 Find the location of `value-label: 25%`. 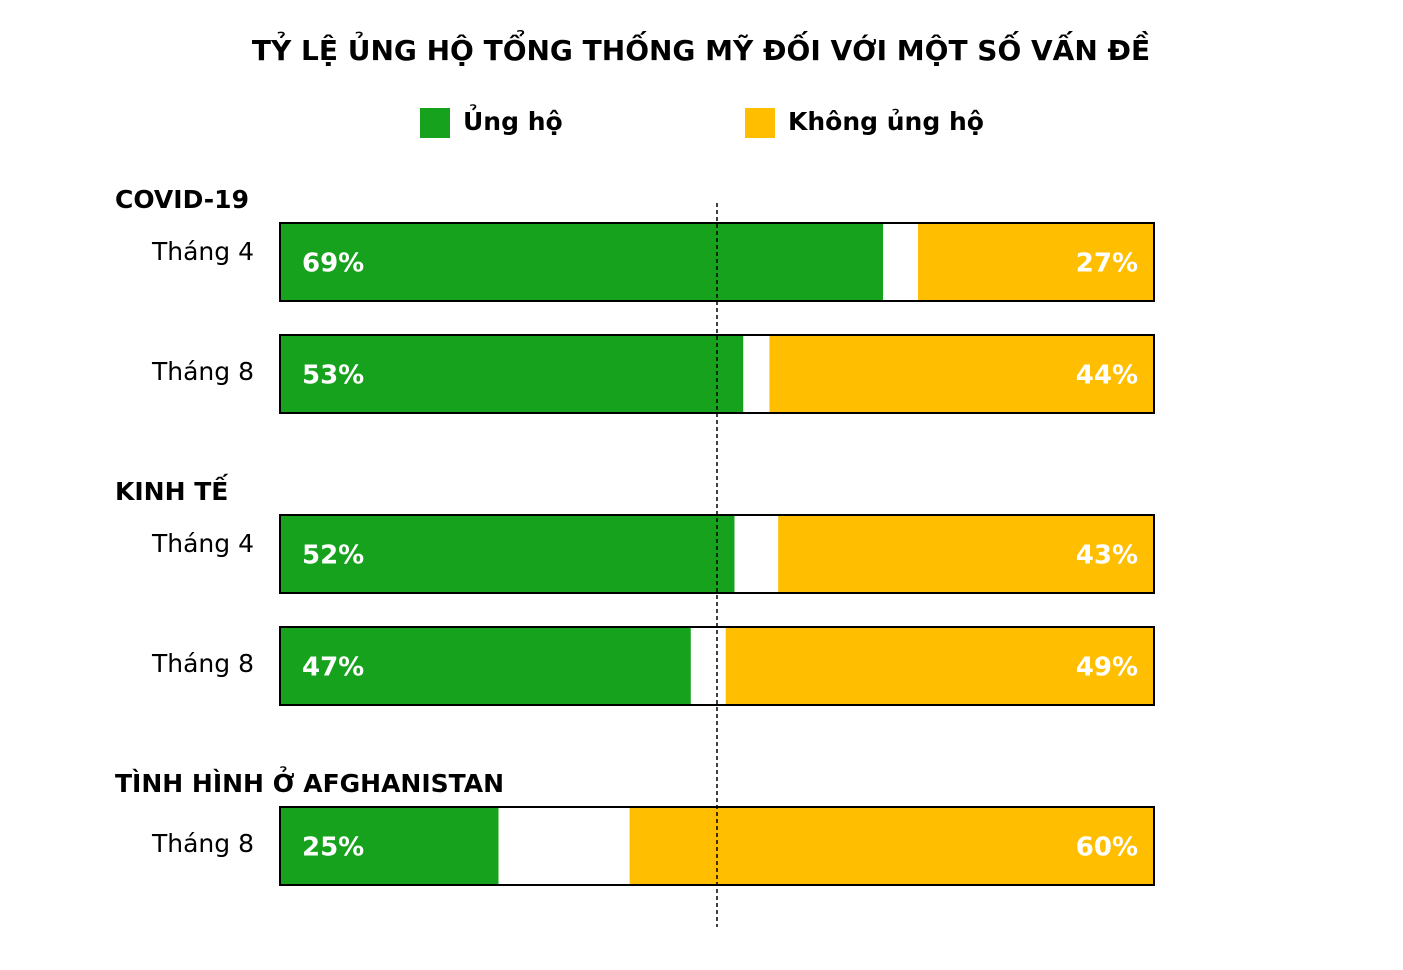

value-label: 25% is located at coordinates (333, 848).